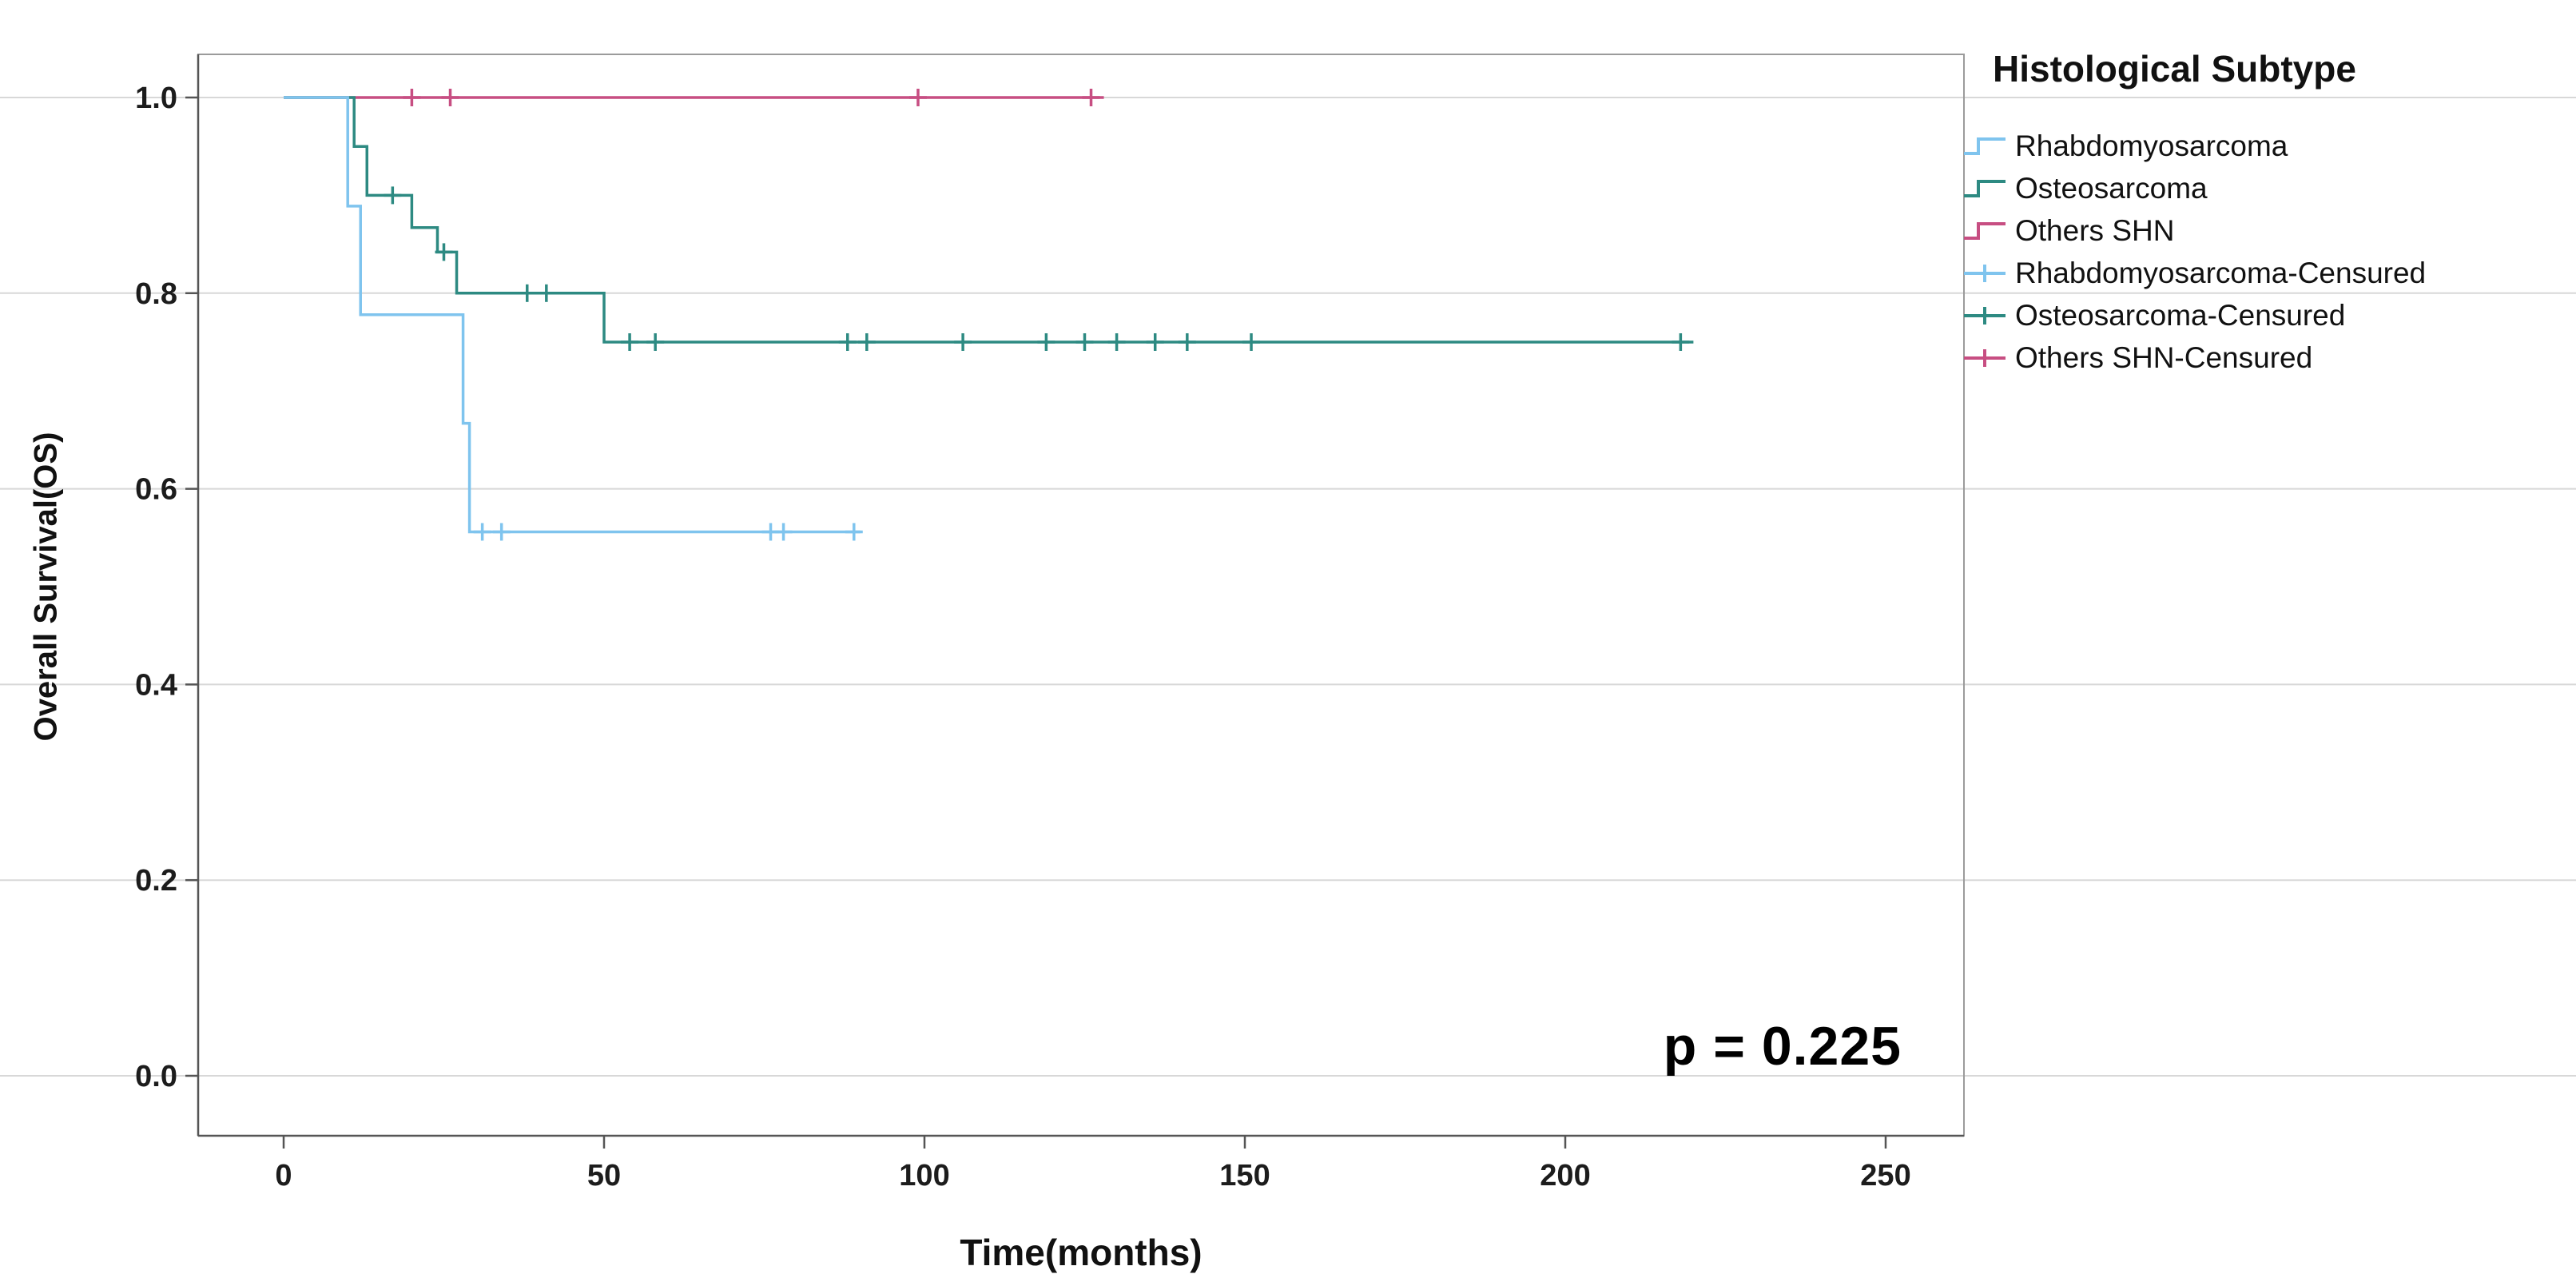 The width and height of the screenshot is (2576, 1278). What do you see at coordinates (2111, 188) in the screenshot?
I see `legend-entry-label: Osteosarcoma` at bounding box center [2111, 188].